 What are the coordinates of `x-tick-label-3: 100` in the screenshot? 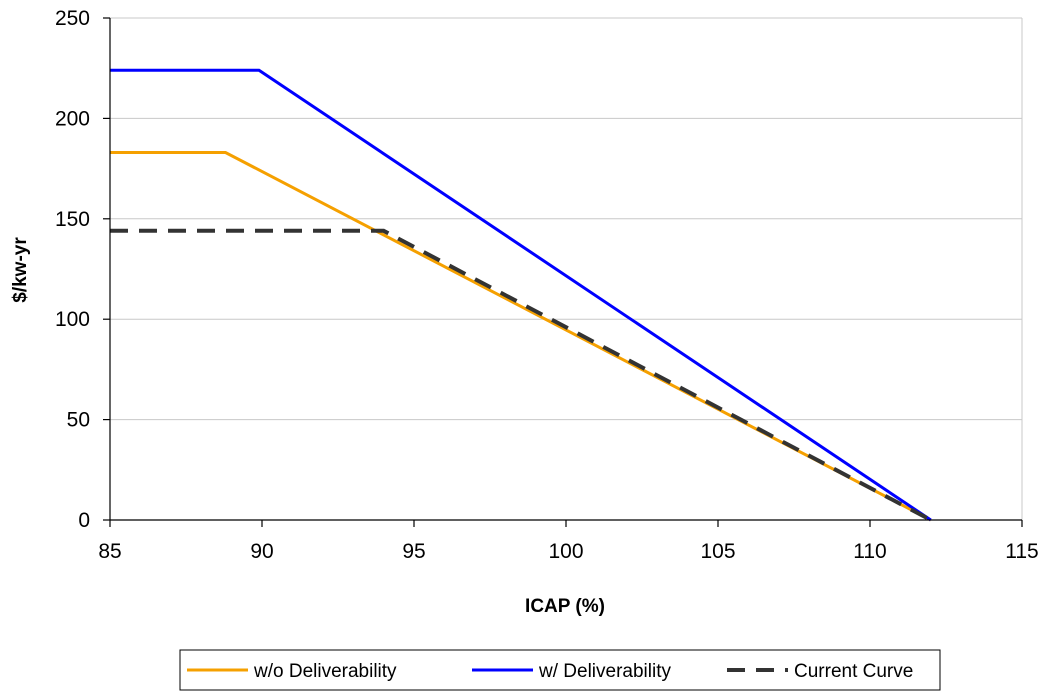 It's located at (565, 551).